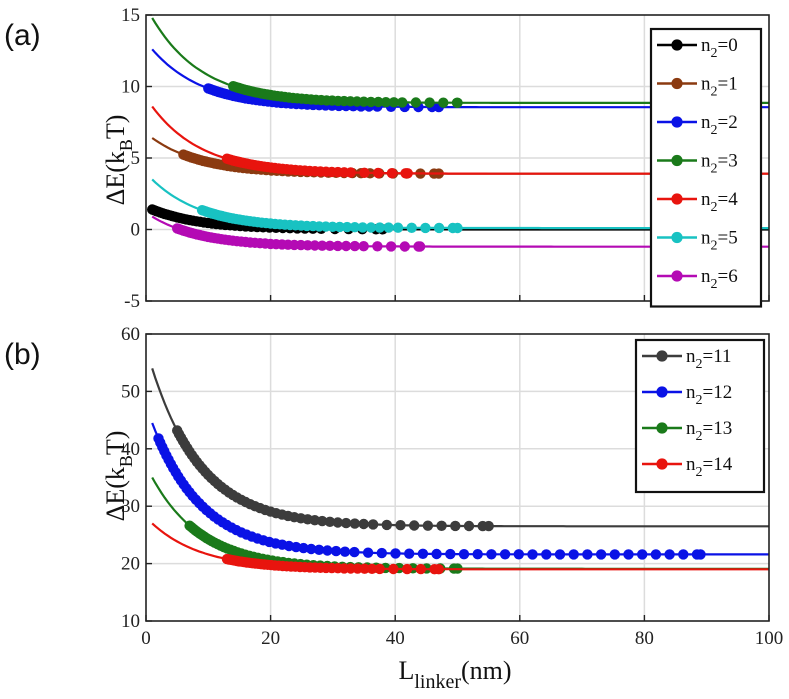 Image resolution: width=789 pixels, height=699 pixels. What do you see at coordinates (697, 202) in the screenshot?
I see `legend-item: n2=4` at bounding box center [697, 202].